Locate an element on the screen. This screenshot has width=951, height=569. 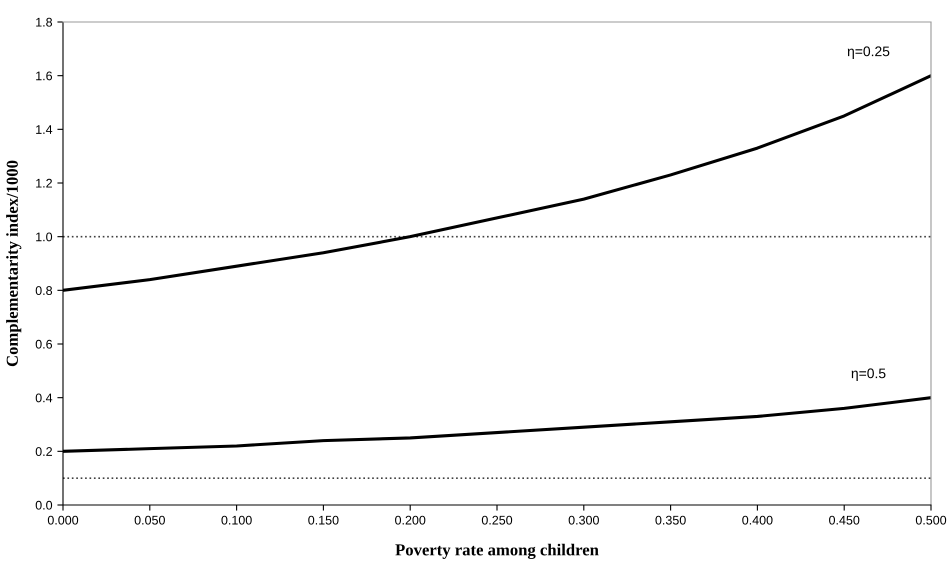
y-tick-label: 0.6 is located at coordinates (44, 344).